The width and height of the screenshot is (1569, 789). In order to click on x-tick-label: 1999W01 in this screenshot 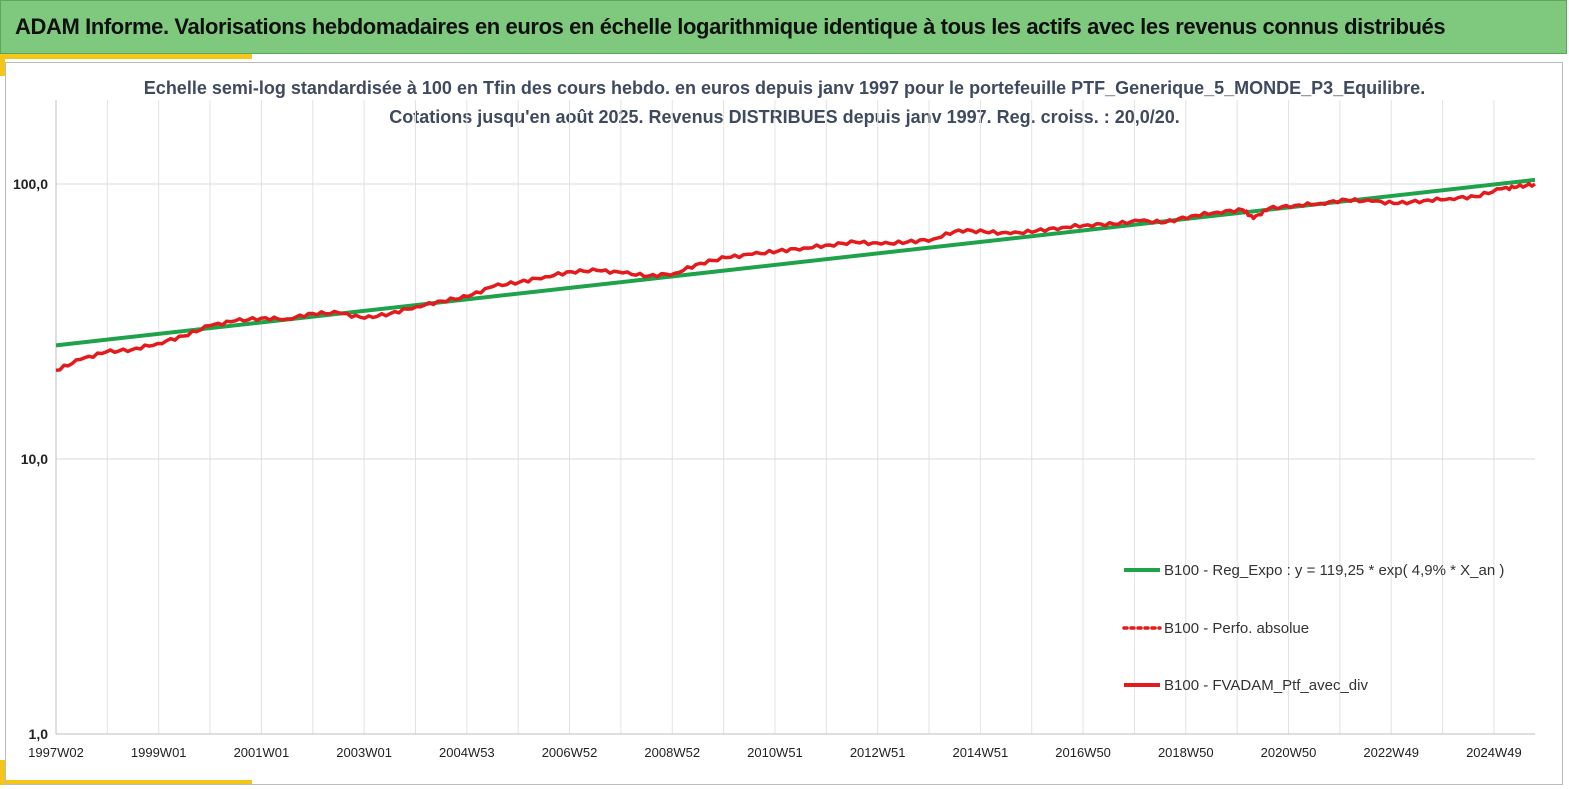, I will do `click(159, 752)`.